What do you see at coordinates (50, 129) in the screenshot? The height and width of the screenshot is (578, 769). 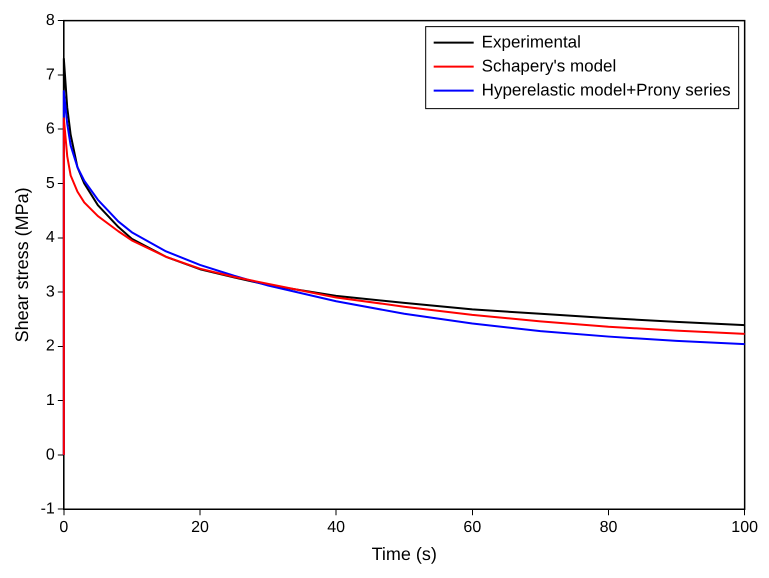 I see `y-tick-label: 6` at bounding box center [50, 129].